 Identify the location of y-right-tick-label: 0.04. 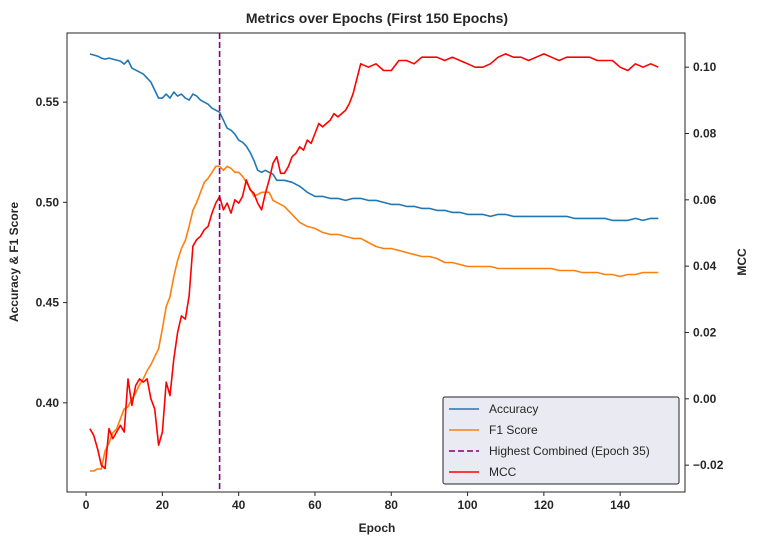
(705, 266).